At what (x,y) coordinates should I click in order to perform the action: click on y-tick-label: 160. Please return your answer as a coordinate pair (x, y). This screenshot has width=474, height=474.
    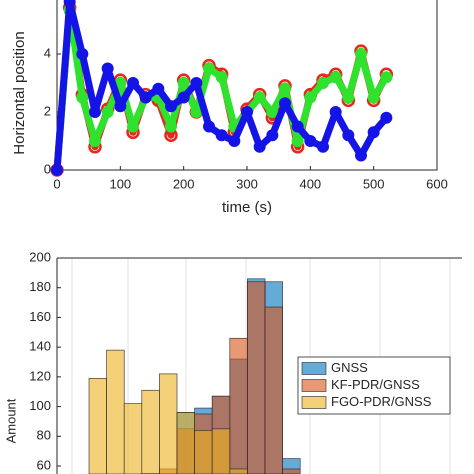
    Looking at the image, I should click on (40, 316).